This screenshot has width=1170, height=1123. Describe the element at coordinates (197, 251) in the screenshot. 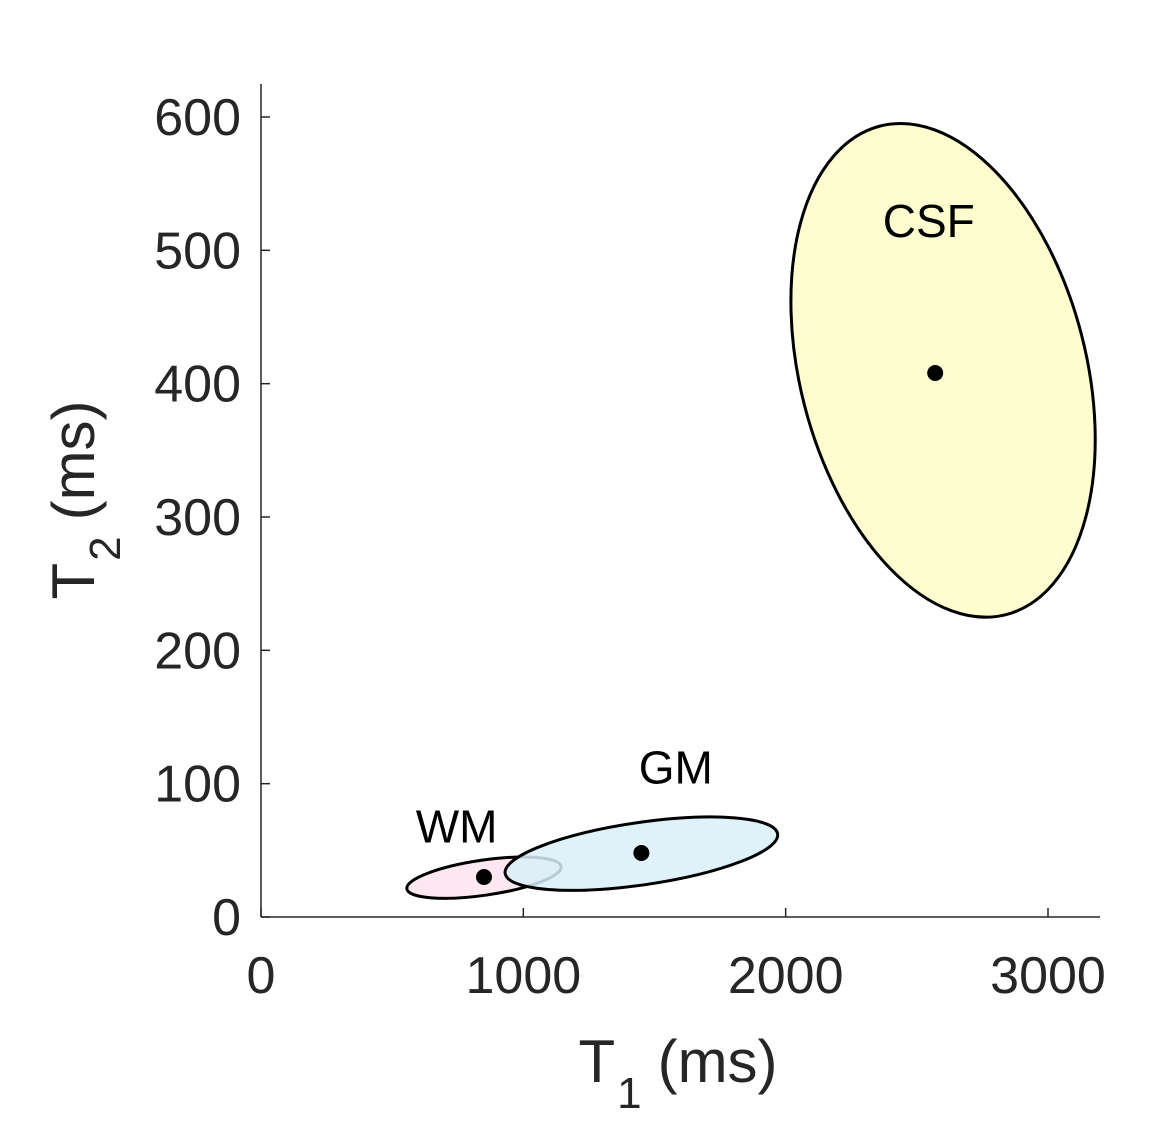

I see `y-tick-label: 500` at that location.